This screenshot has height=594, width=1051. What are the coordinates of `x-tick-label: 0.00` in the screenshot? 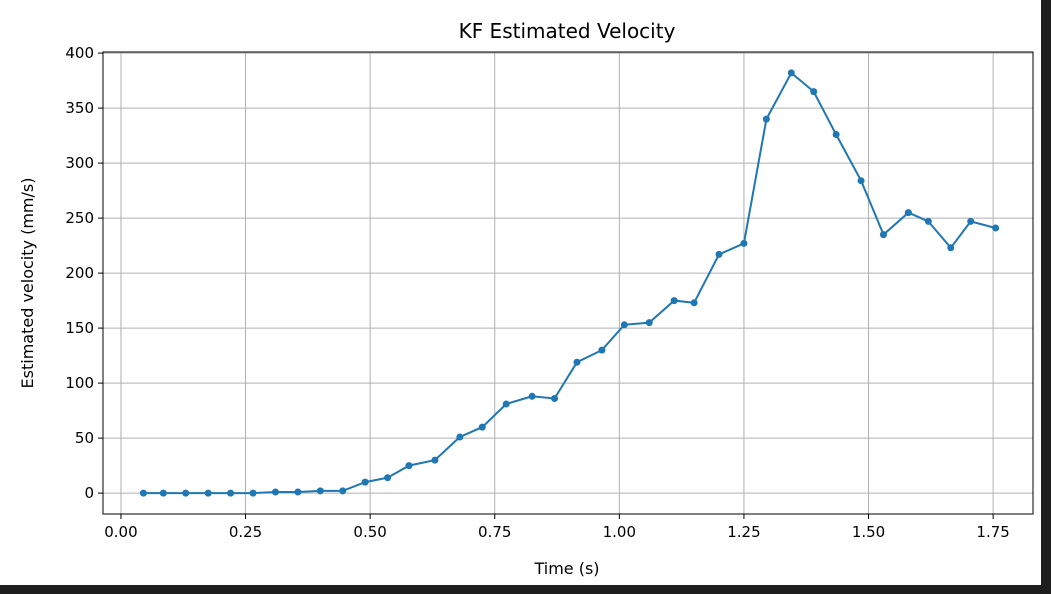 It's located at (120, 532).